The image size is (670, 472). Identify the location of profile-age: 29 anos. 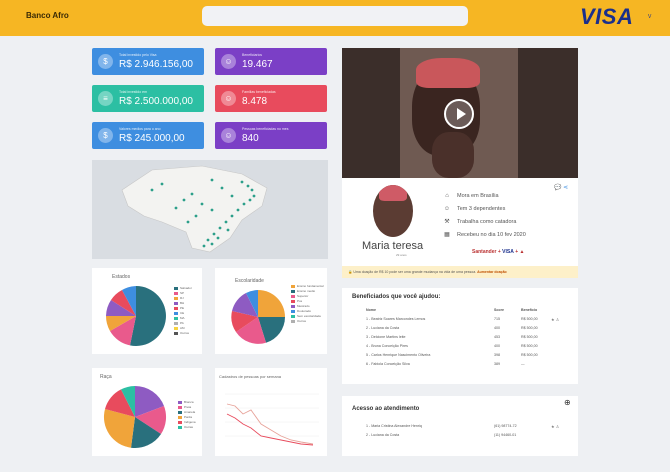
(401, 255).